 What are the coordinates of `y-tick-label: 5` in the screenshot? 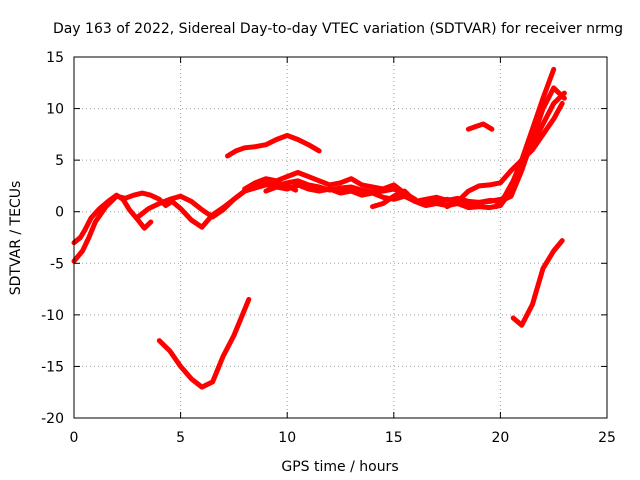 It's located at (59, 161).